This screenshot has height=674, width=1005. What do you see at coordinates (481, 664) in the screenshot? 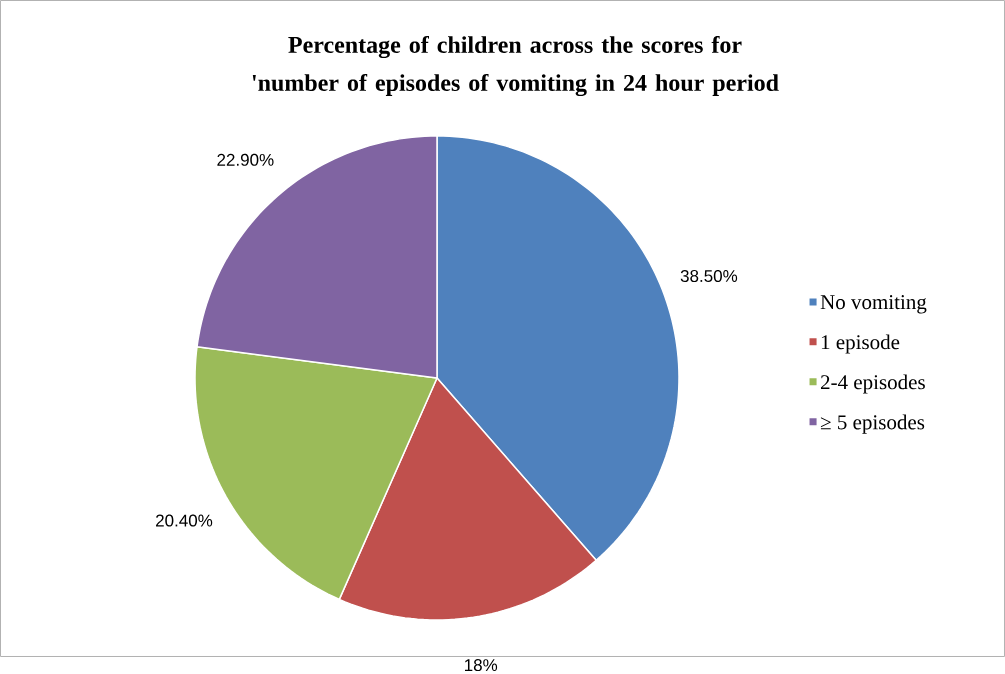
I see `data-label: 18%` at bounding box center [481, 664].